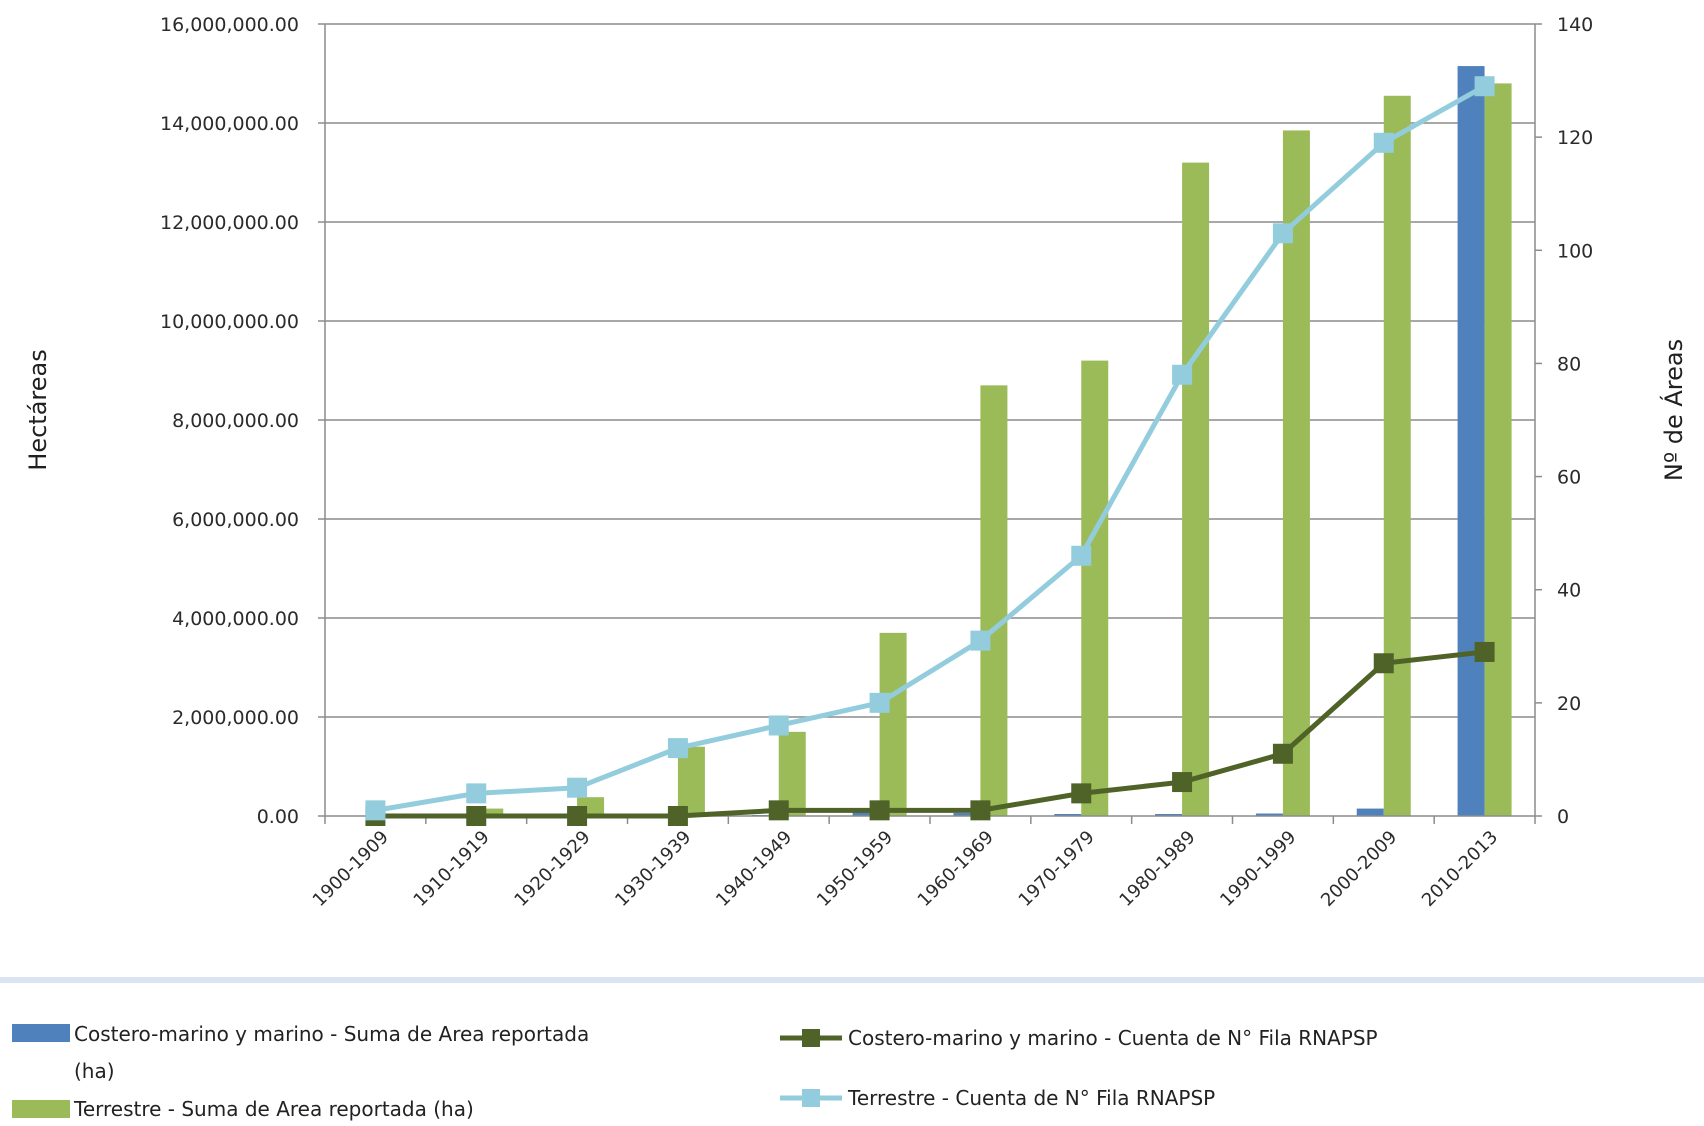 Image resolution: width=1704 pixels, height=1126 pixels. Describe the element at coordinates (229, 25) in the screenshot. I see `y-tick-label-left: 16,000,000.00` at that location.